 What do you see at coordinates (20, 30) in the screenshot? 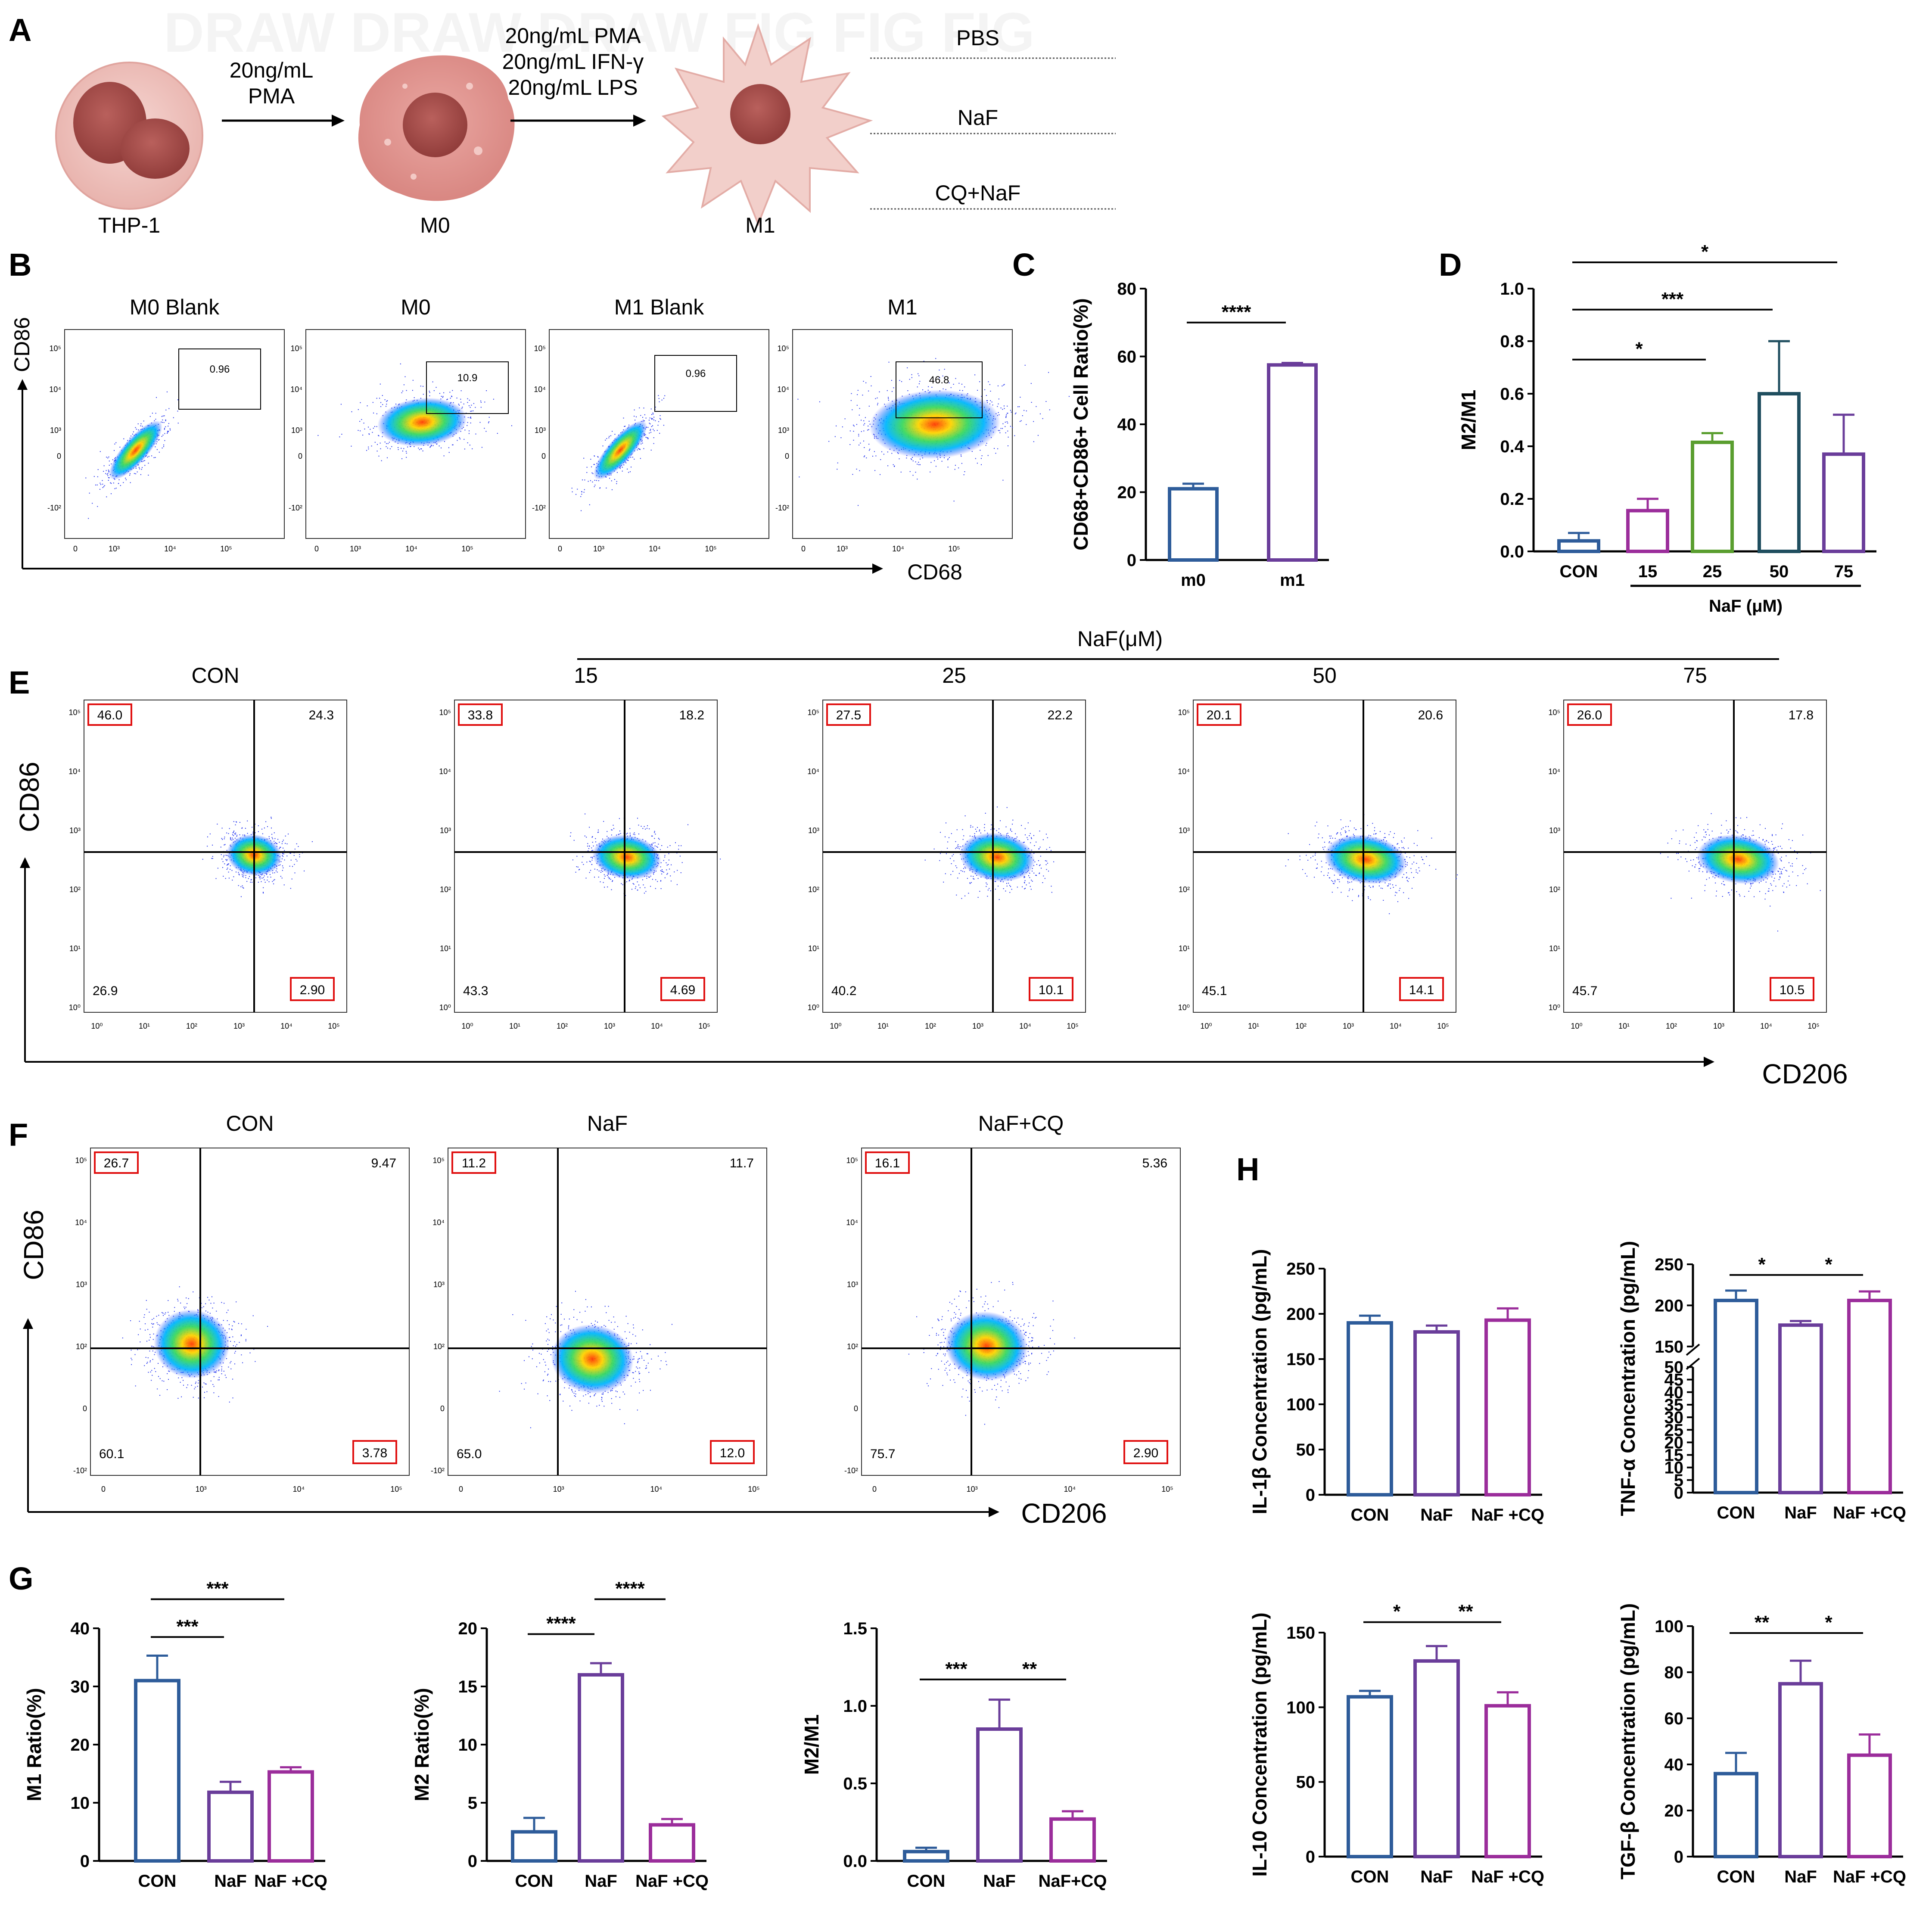
I see `panel-letter-a: A` at bounding box center [20, 30].